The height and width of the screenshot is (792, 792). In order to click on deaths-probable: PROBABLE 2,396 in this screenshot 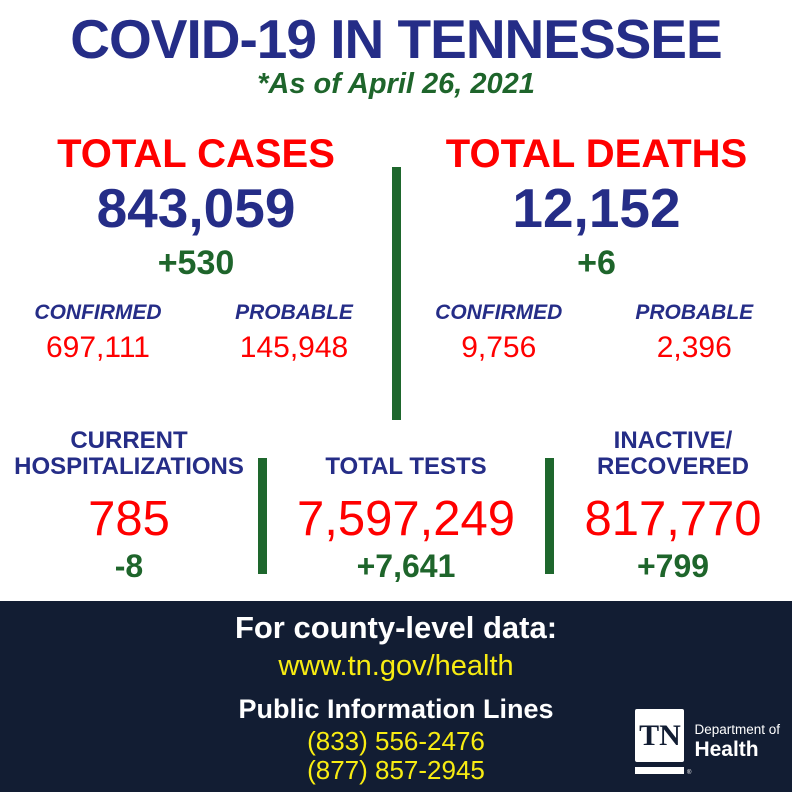, I will do `click(694, 332)`.